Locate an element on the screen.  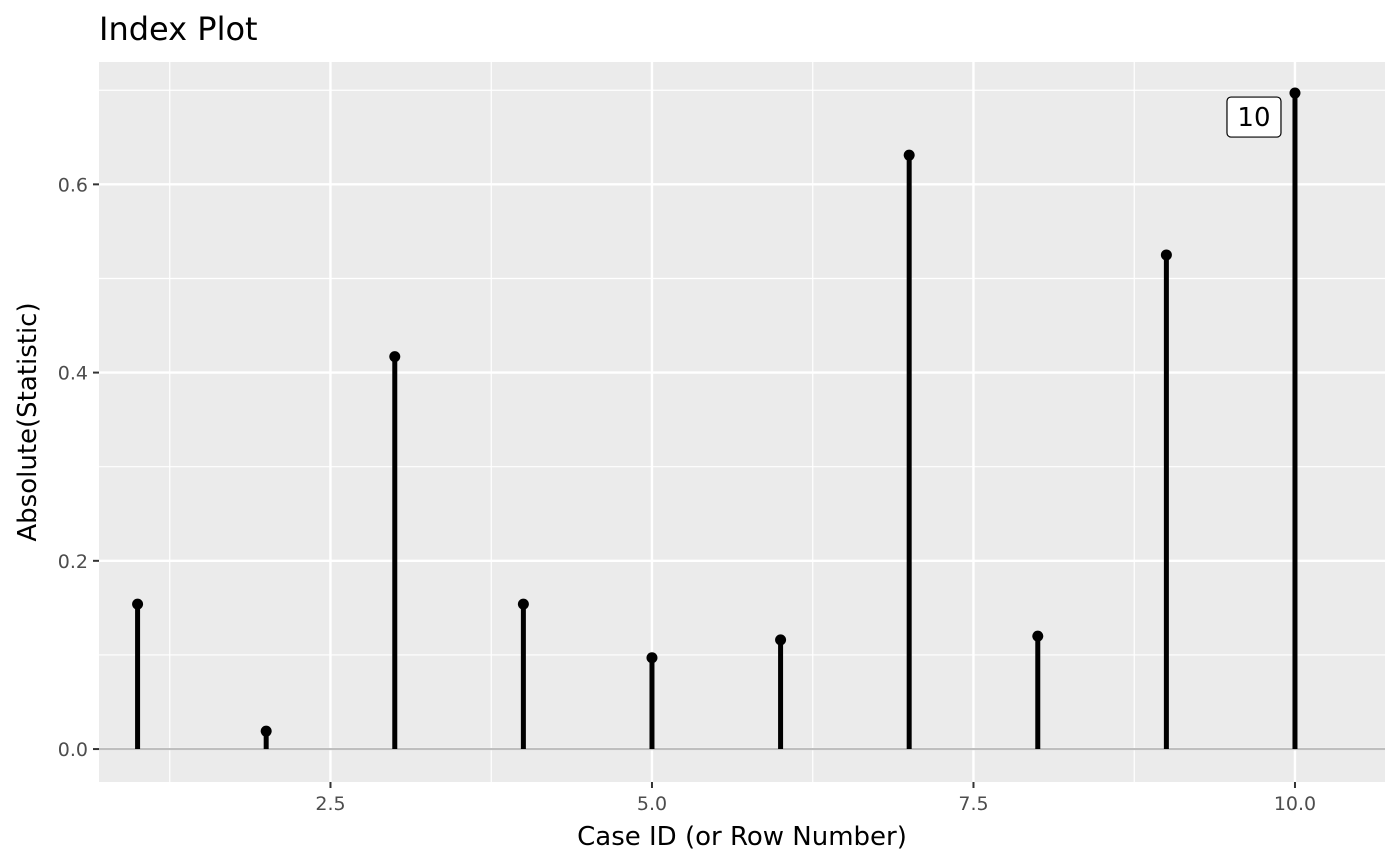
chart-title: Index Plot is located at coordinates (178, 29).